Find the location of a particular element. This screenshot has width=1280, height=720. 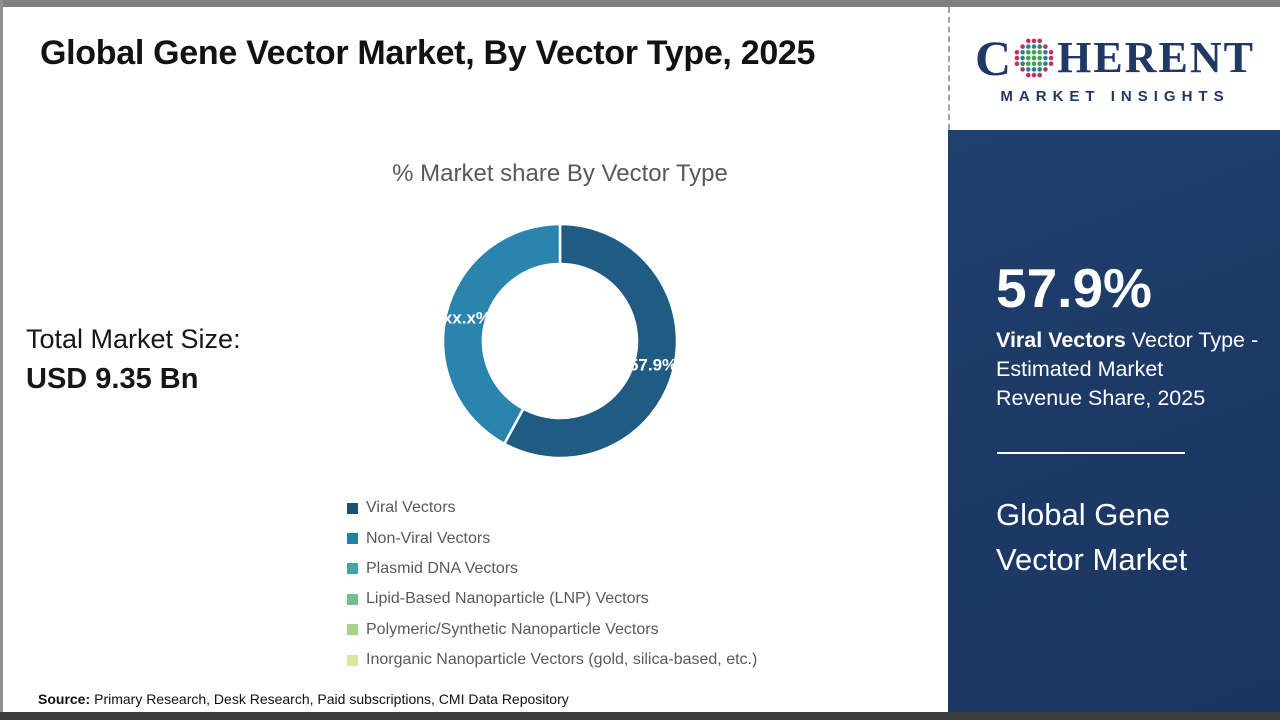

stat-desc-segment-name: Viral Vectors is located at coordinates (1061, 340).